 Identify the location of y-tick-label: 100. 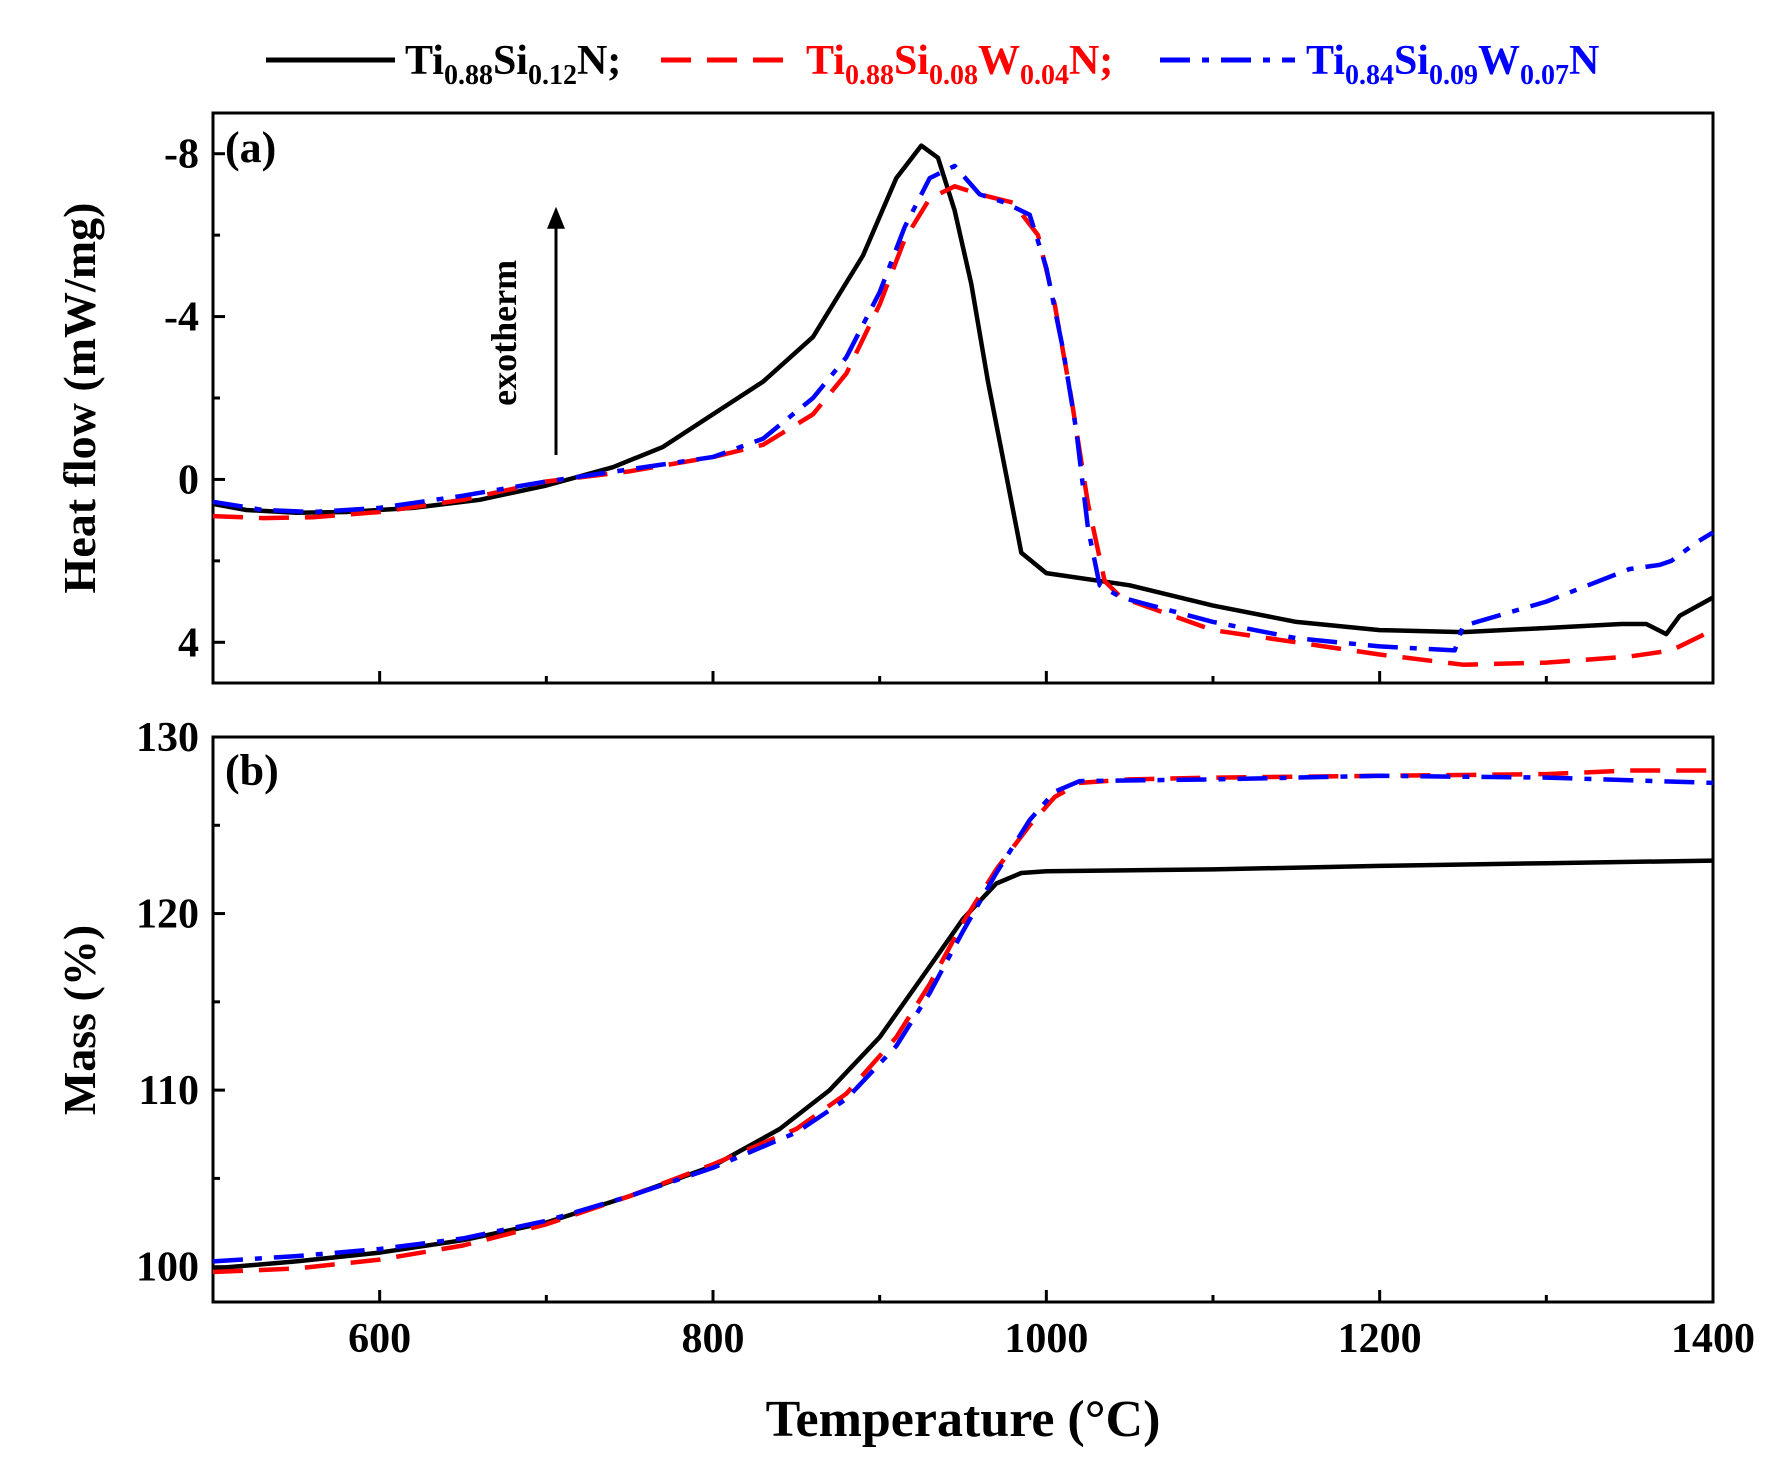
(167, 1268).